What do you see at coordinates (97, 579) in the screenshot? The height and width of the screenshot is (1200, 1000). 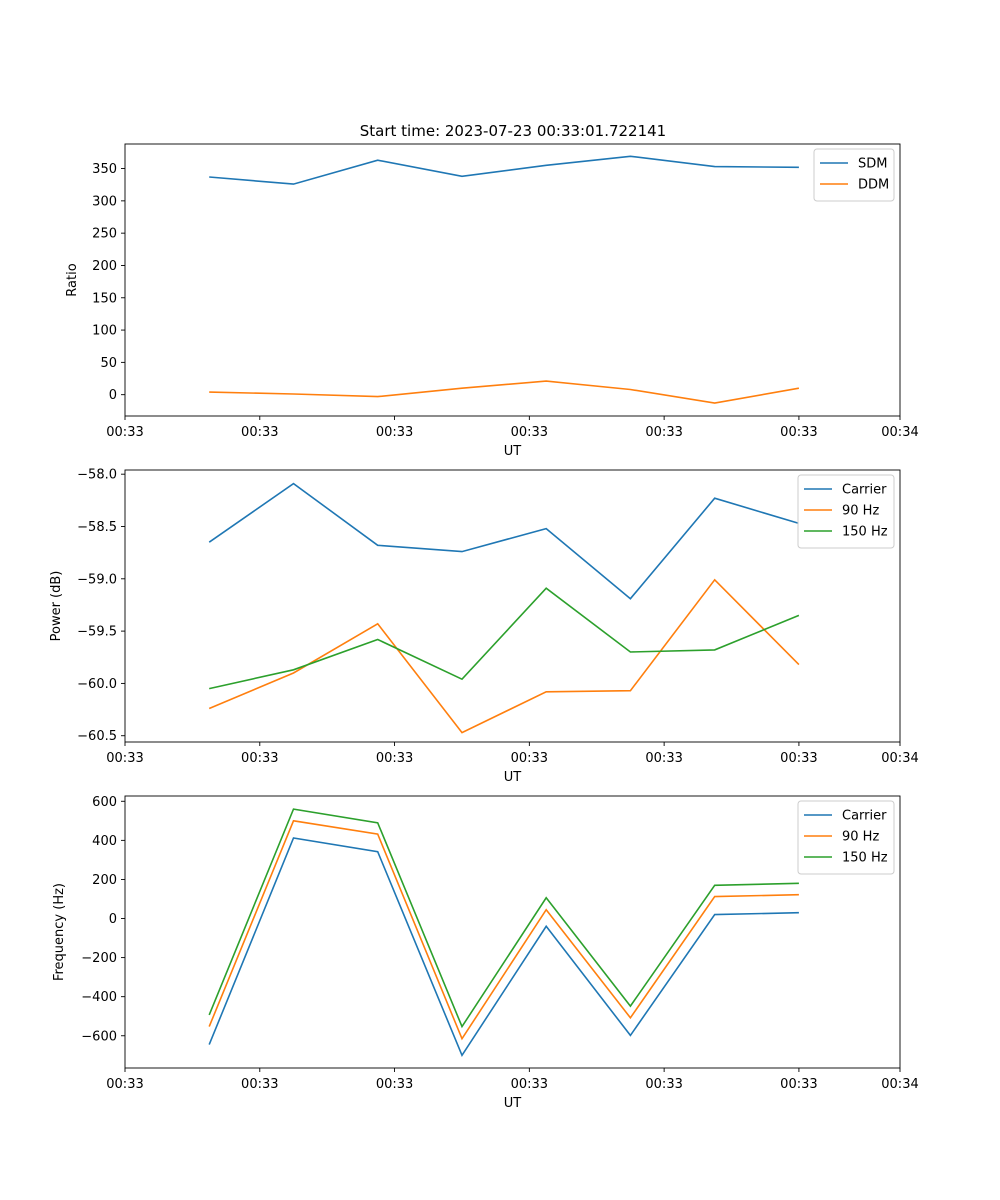 I see `y-tick-label: −59.0` at bounding box center [97, 579].